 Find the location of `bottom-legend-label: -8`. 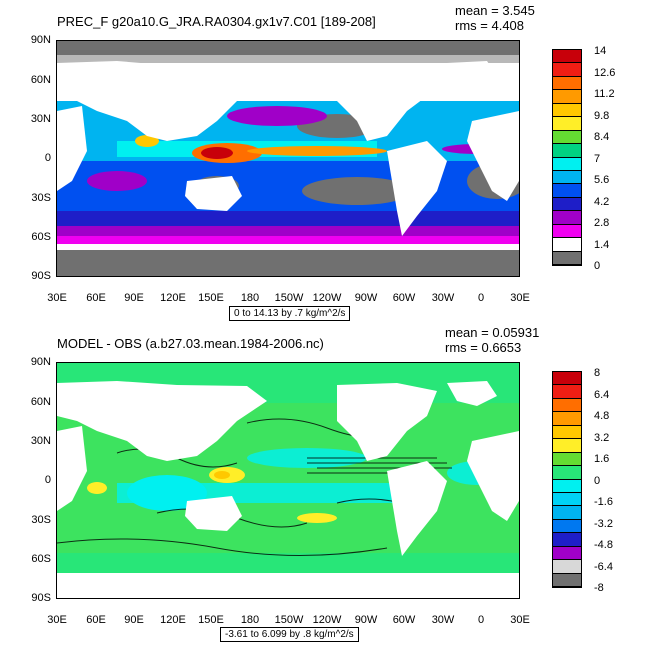

bottom-legend-label: -8 is located at coordinates (599, 588).